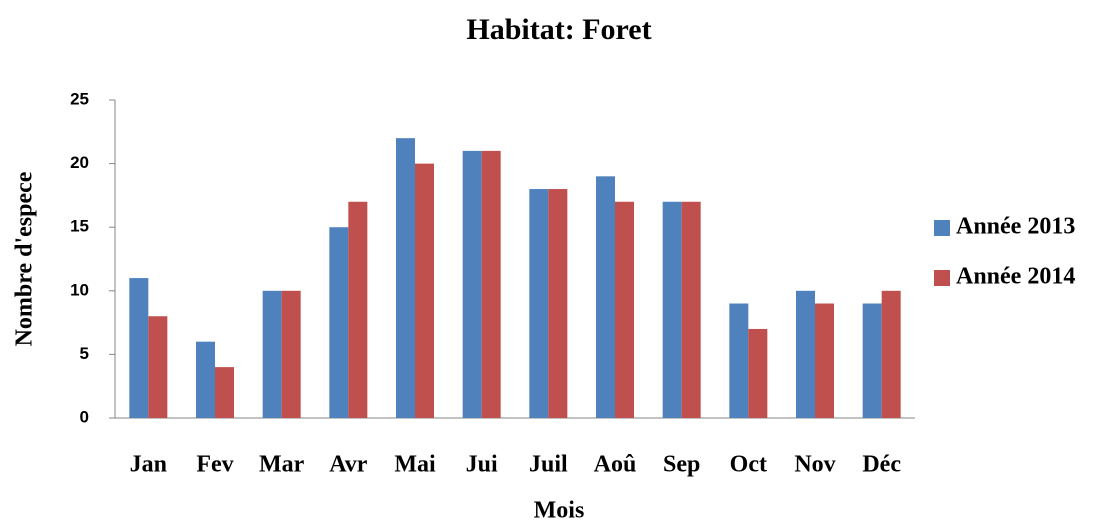 Image resolution: width=1118 pixels, height=531 pixels. Describe the element at coordinates (79, 289) in the screenshot. I see `y-tick-label: 10` at that location.